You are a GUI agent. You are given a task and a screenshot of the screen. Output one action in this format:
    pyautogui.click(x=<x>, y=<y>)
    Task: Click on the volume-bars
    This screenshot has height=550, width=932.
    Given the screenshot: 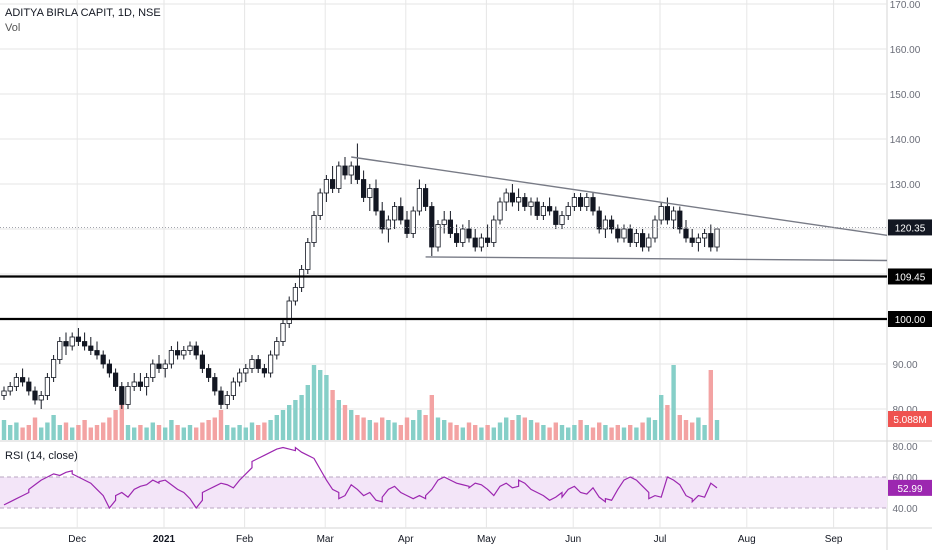 What is the action you would take?
    pyautogui.click(x=360, y=402)
    